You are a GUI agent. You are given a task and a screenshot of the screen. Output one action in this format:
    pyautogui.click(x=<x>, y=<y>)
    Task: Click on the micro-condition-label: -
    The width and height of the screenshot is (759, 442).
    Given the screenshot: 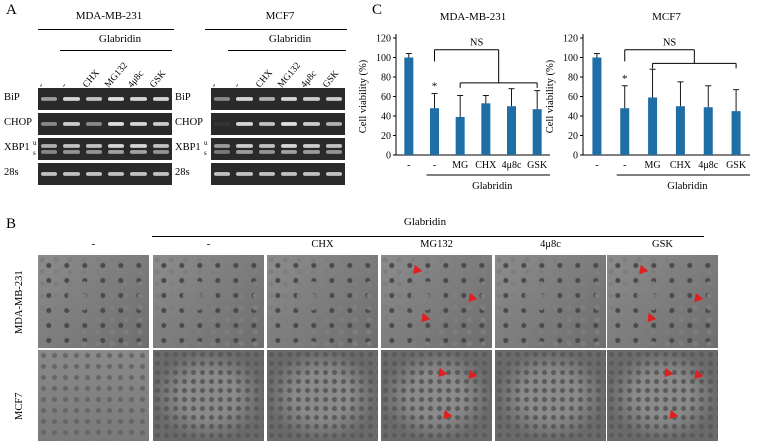 What is the action you would take?
    pyautogui.click(x=208, y=244)
    